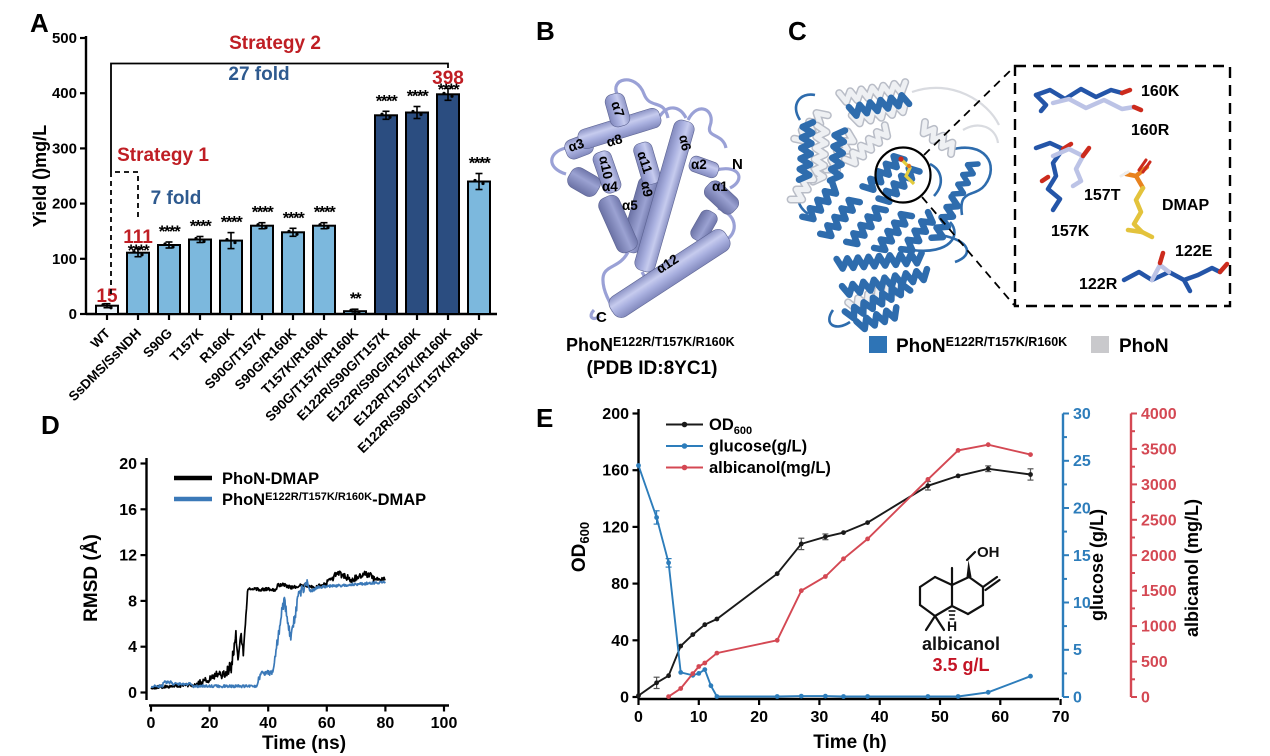  I want to click on svg-text: 60, so click(327, 723).